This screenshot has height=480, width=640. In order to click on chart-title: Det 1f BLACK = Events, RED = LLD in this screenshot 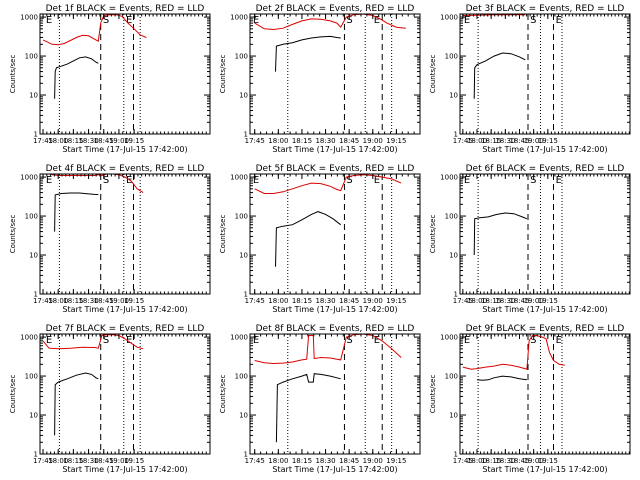, I will do `click(125, 9)`.